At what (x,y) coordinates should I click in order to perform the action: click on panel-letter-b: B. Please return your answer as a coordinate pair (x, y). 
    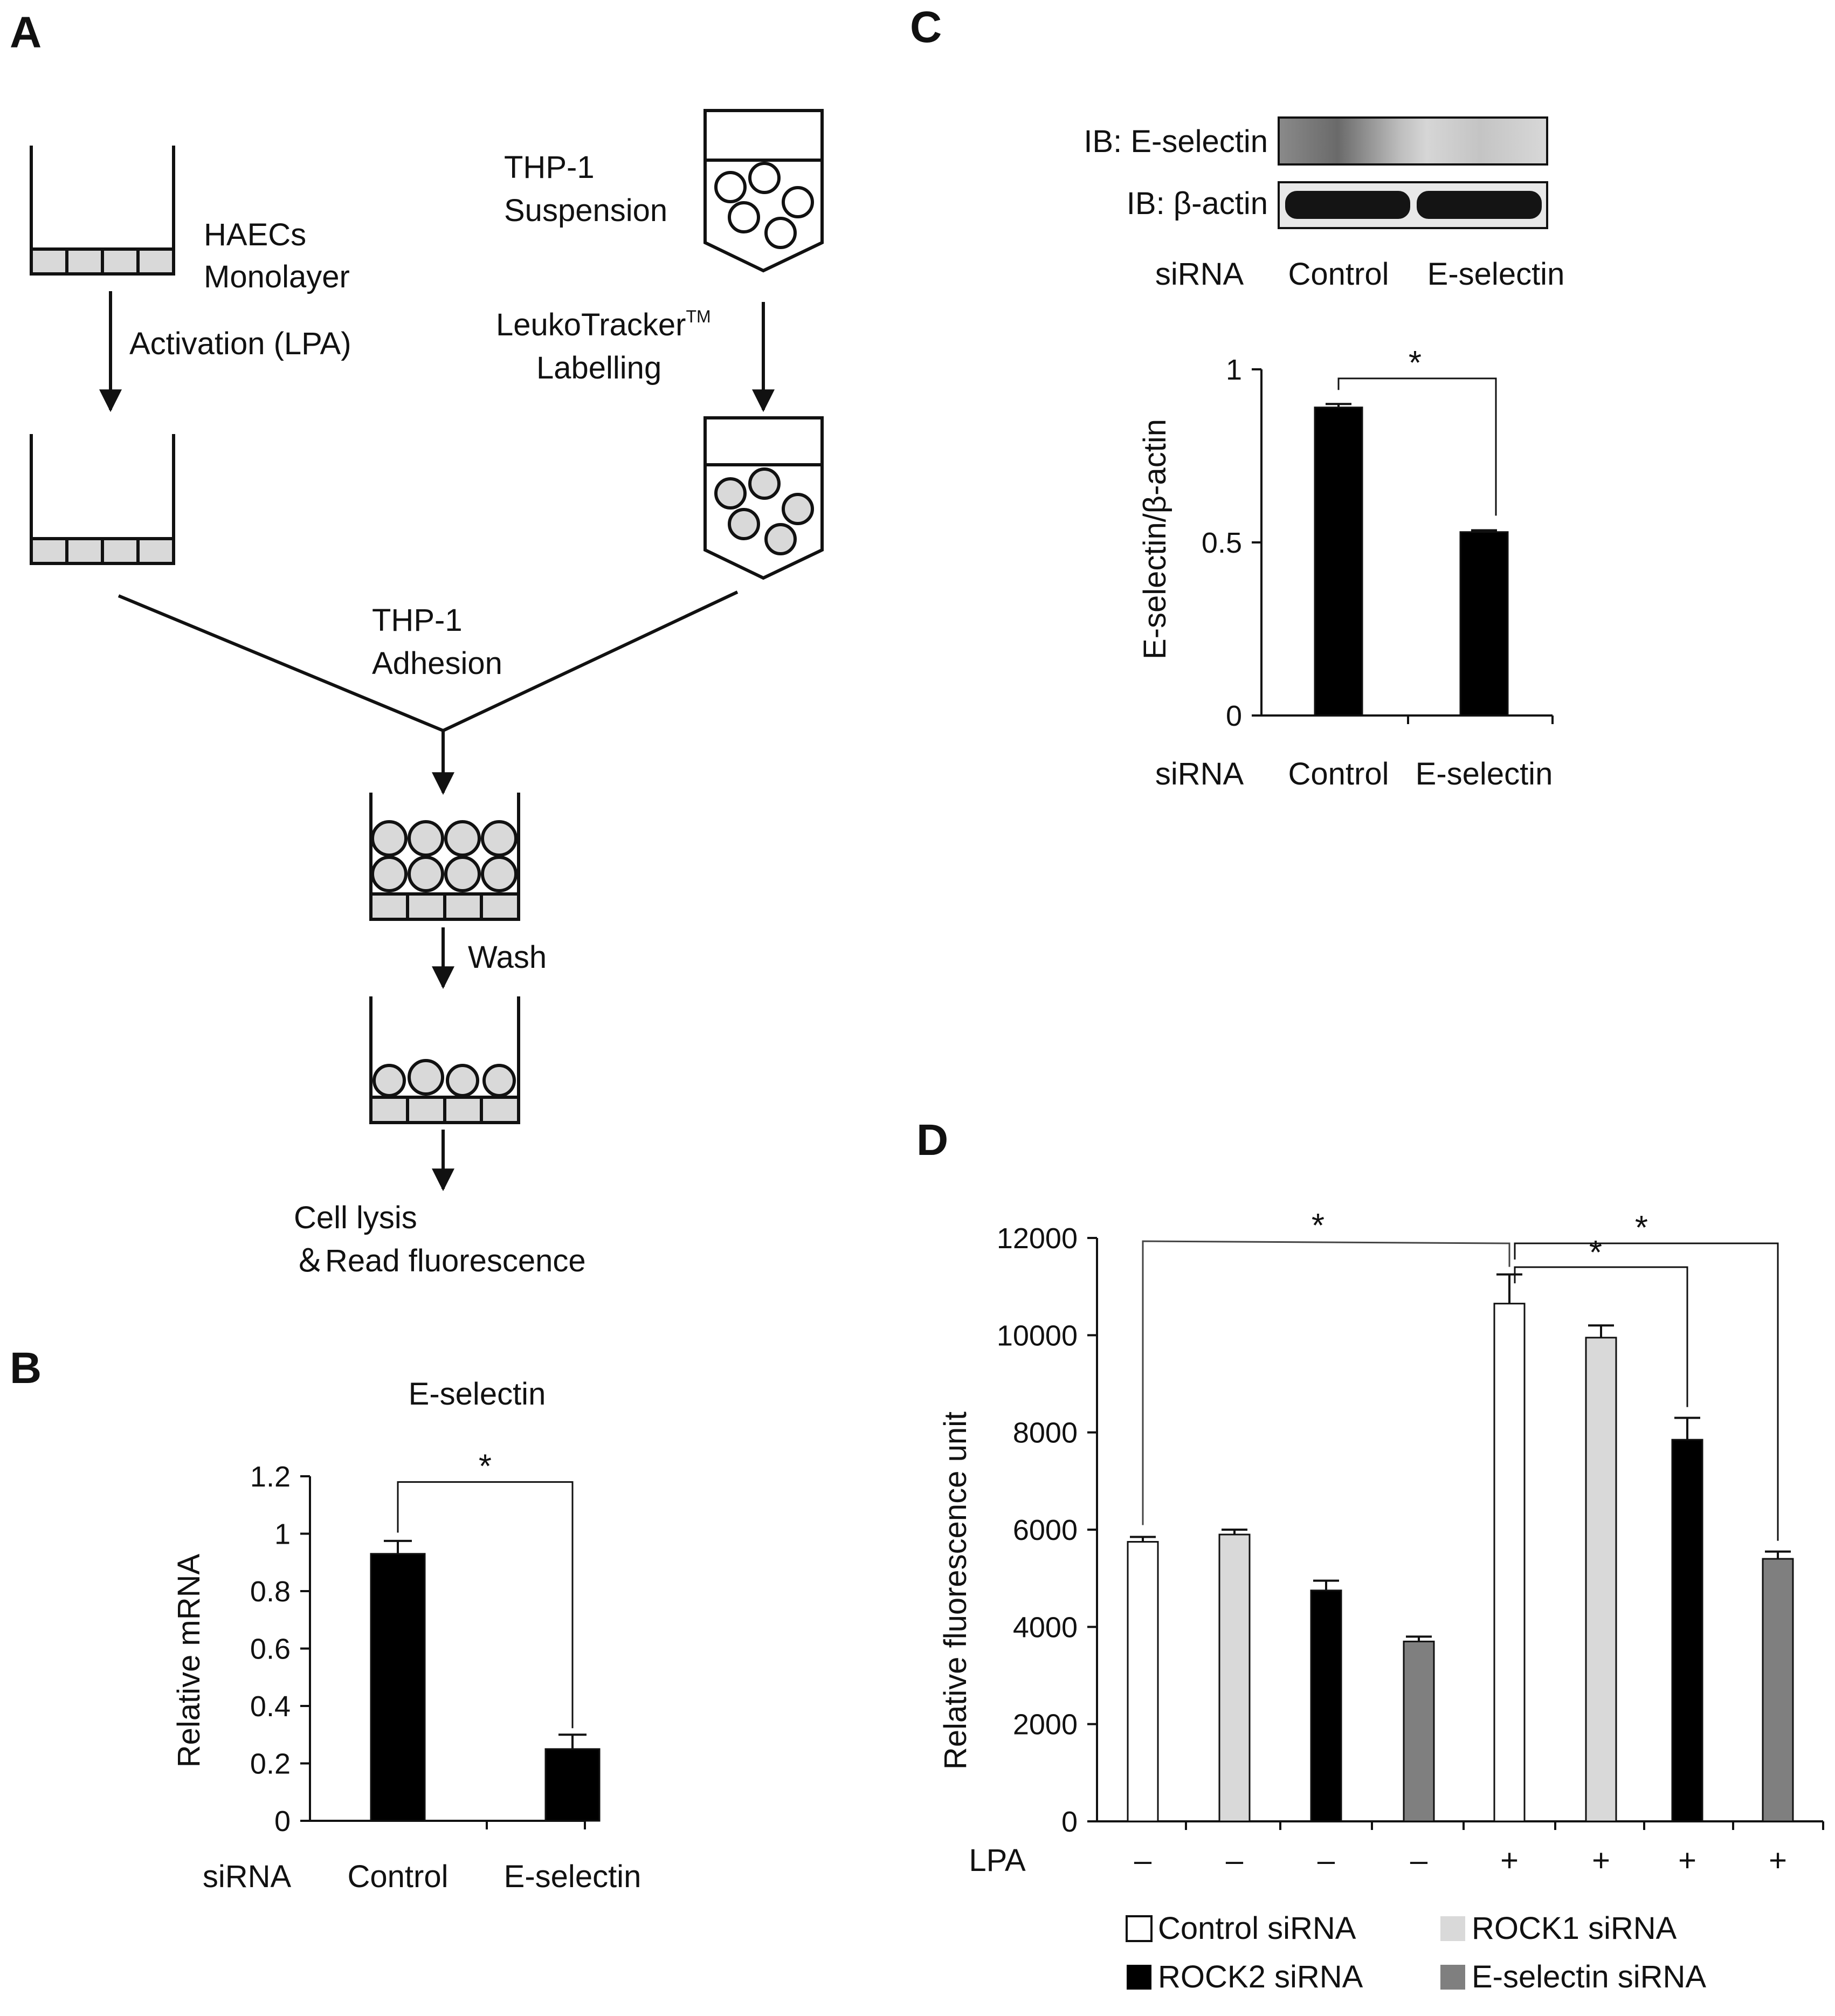
    Looking at the image, I should click on (26, 1368).